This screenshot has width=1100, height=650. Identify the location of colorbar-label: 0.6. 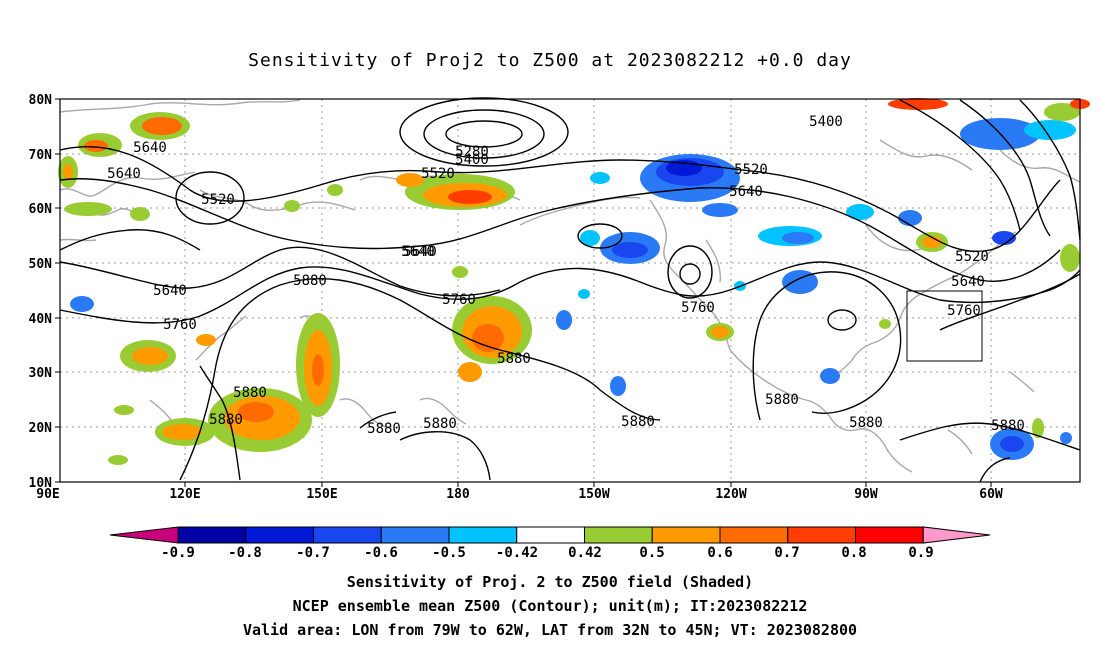
(719, 553).